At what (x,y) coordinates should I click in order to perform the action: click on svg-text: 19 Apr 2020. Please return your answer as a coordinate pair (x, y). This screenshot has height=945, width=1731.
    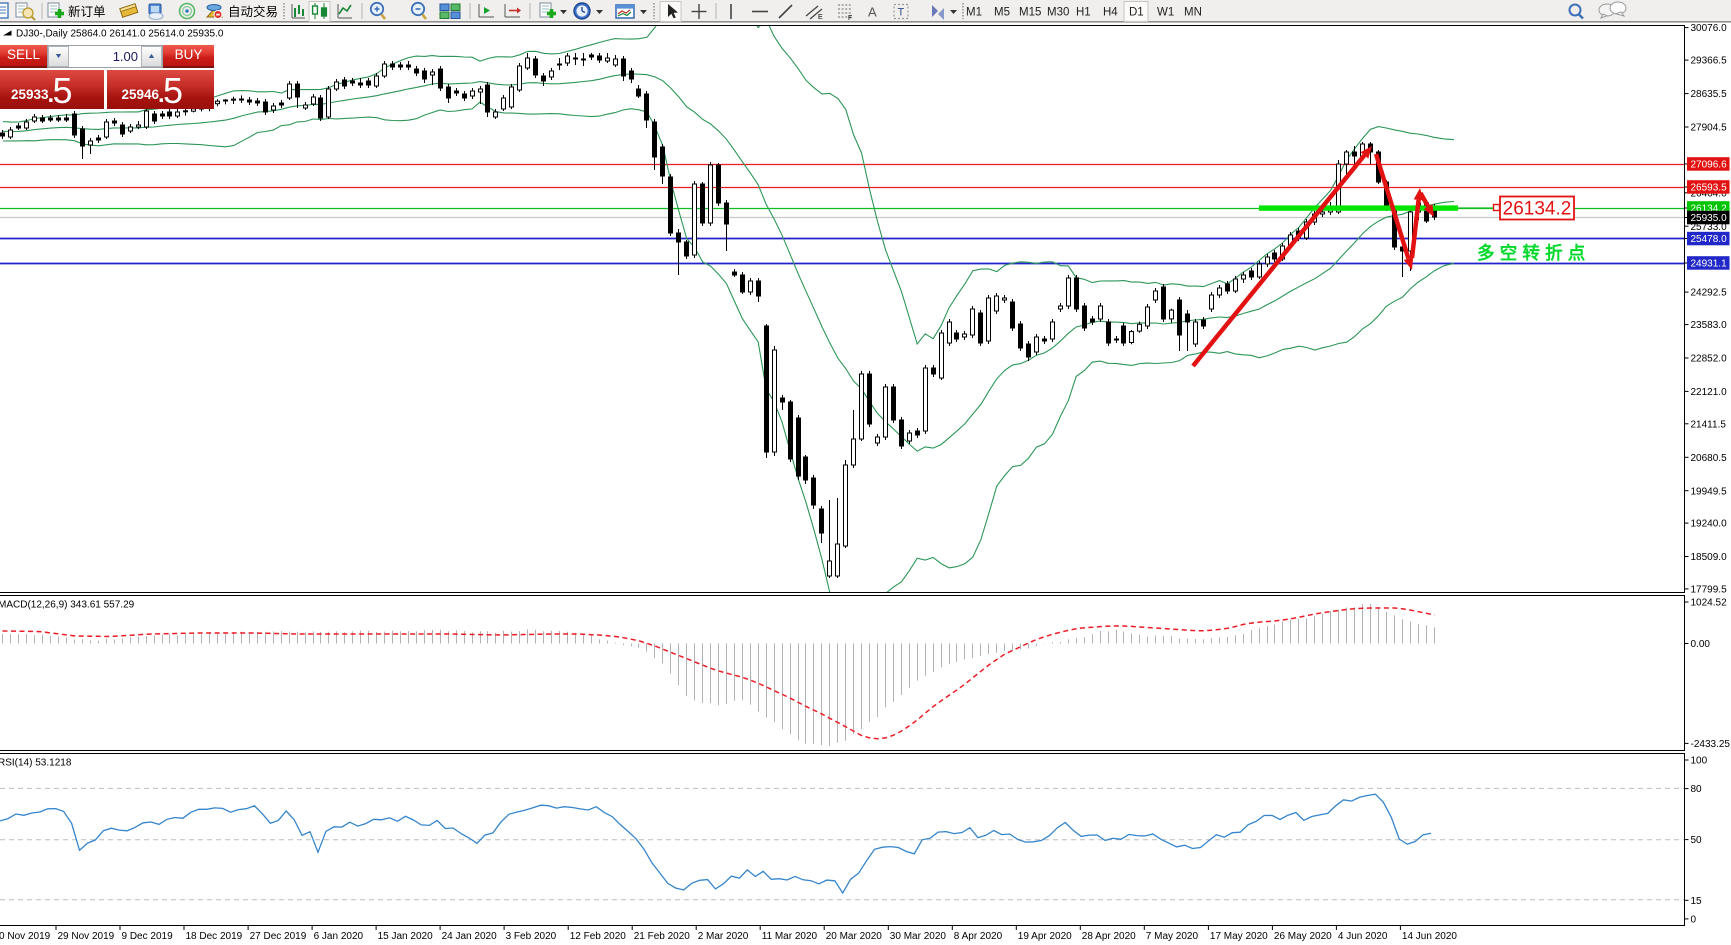
    Looking at the image, I should click on (1045, 936).